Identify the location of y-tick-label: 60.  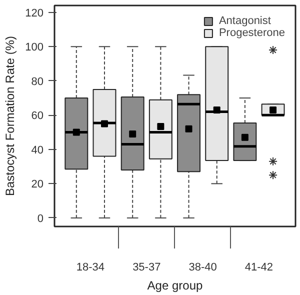
(37, 116).